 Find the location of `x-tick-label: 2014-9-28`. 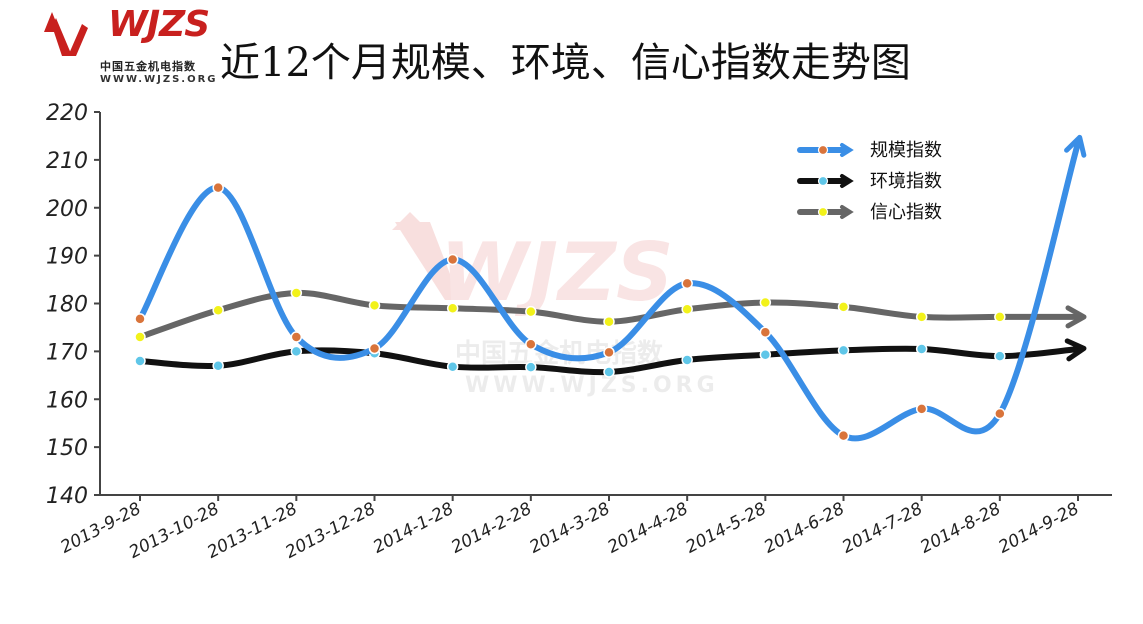

x-tick-label: 2014-9-28 is located at coordinates (1038, 528).